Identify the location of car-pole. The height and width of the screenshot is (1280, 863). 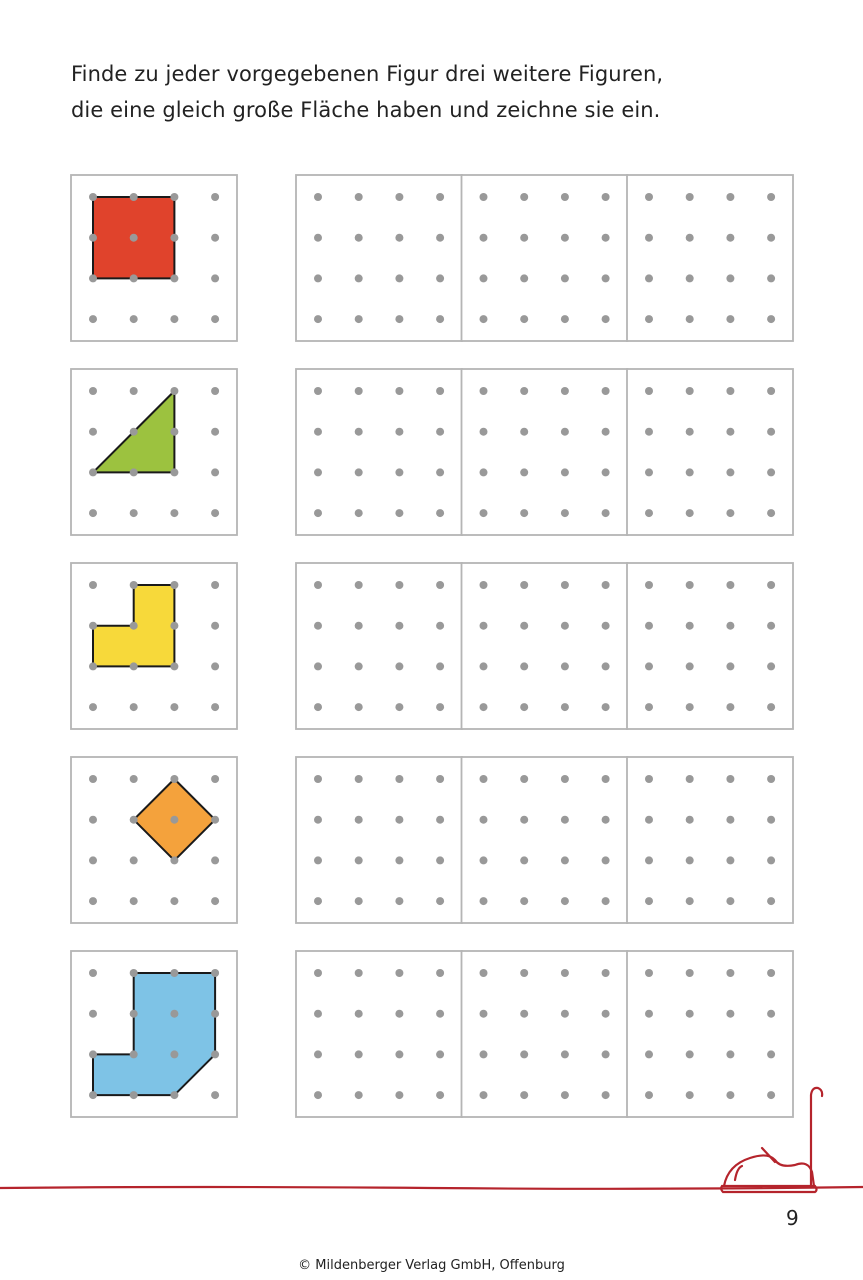
(816, 1137).